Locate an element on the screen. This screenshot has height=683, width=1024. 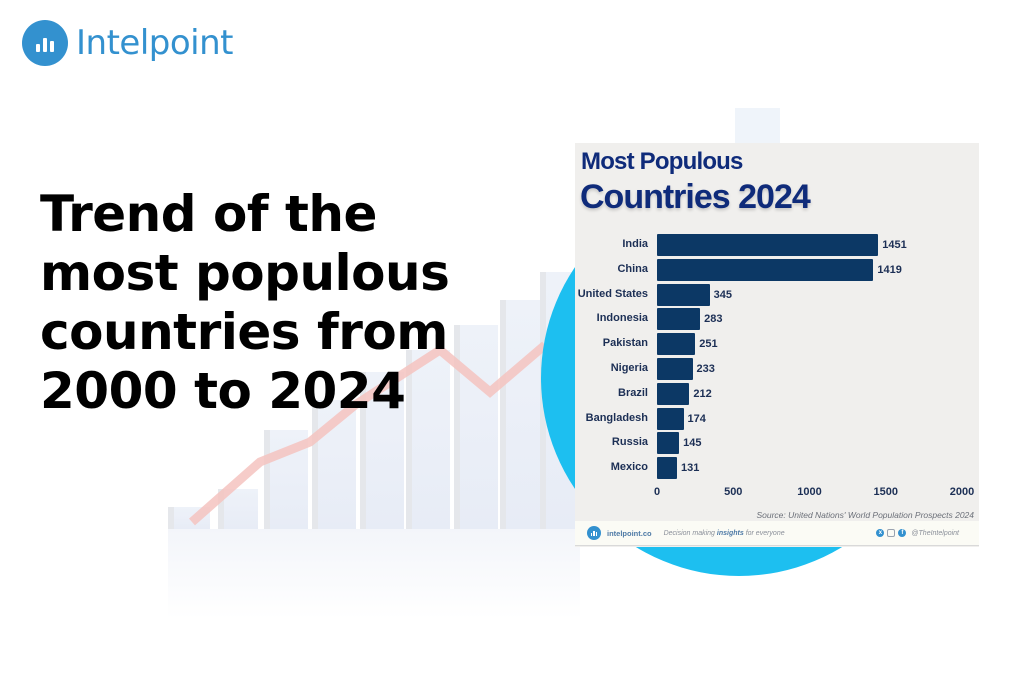
instagram-icon is located at coordinates (891, 533).